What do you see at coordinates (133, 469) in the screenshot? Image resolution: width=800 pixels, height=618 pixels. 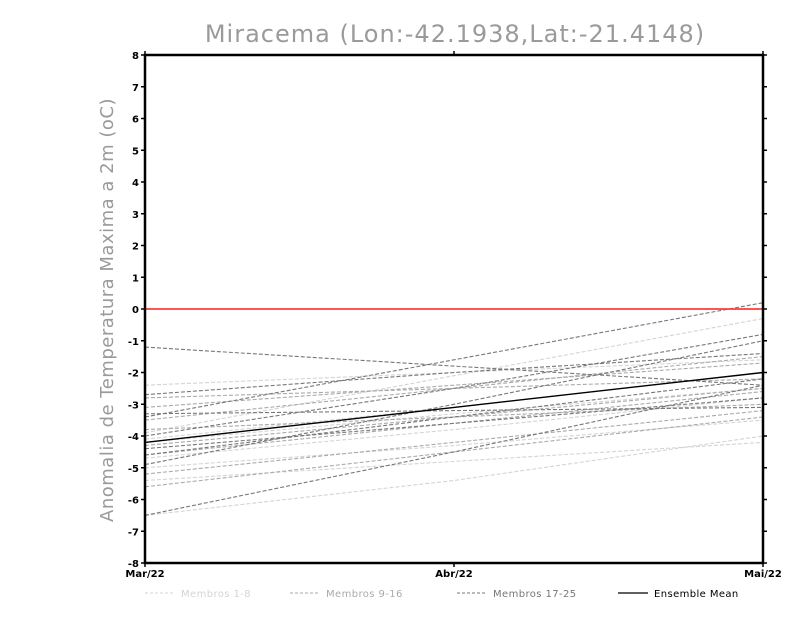 I see `y-tick-label: -5` at bounding box center [133, 469].